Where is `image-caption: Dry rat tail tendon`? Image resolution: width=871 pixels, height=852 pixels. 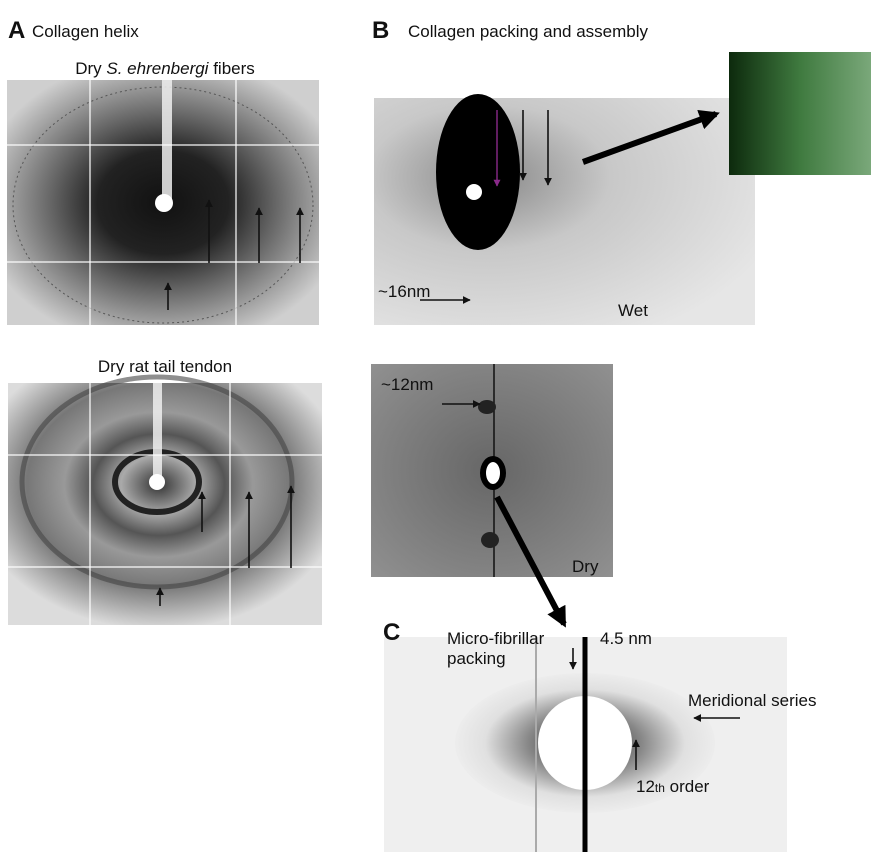
image-caption: Dry rat tail tendon is located at coordinates (165, 366).